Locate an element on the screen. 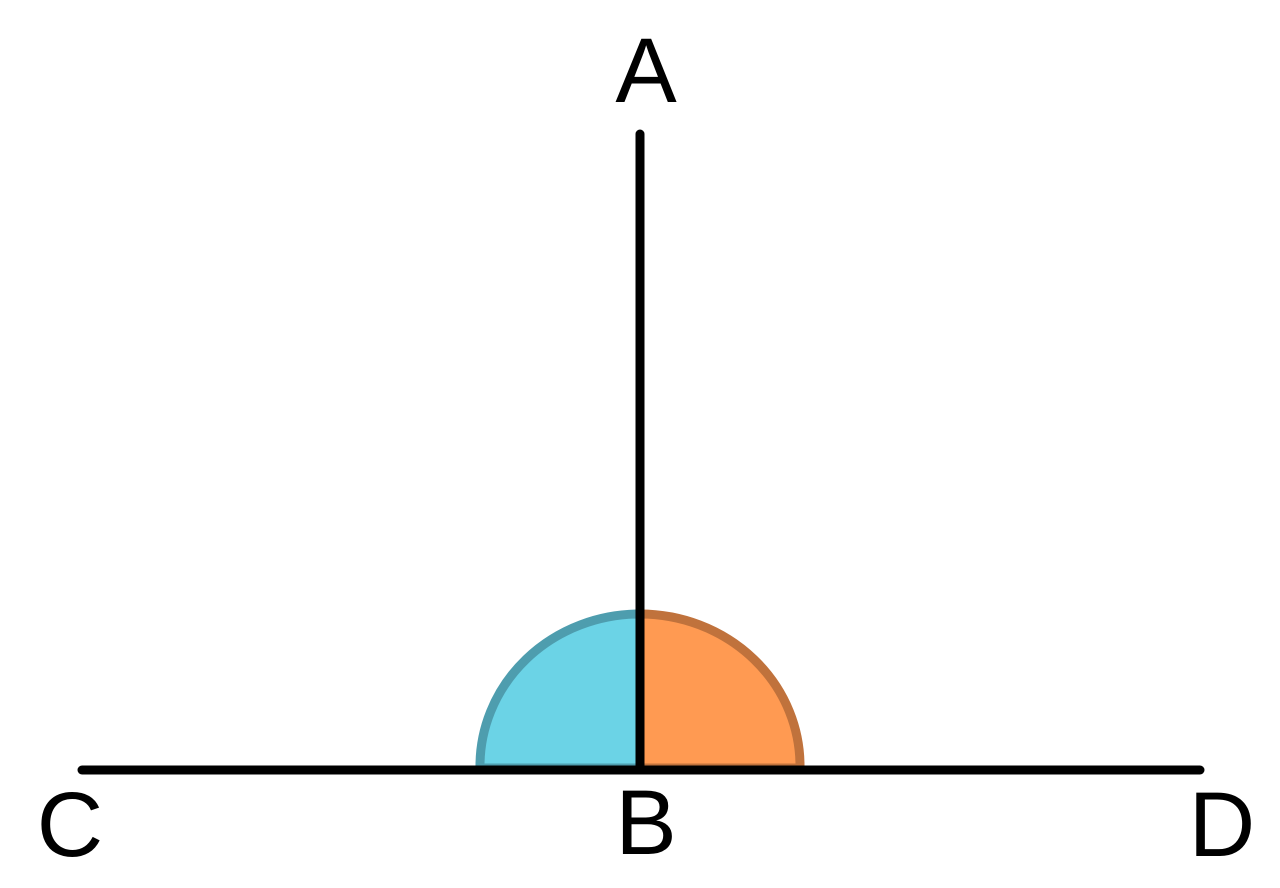 The height and width of the screenshot is (888, 1280). angle-cba-sector is located at coordinates (560, 691).